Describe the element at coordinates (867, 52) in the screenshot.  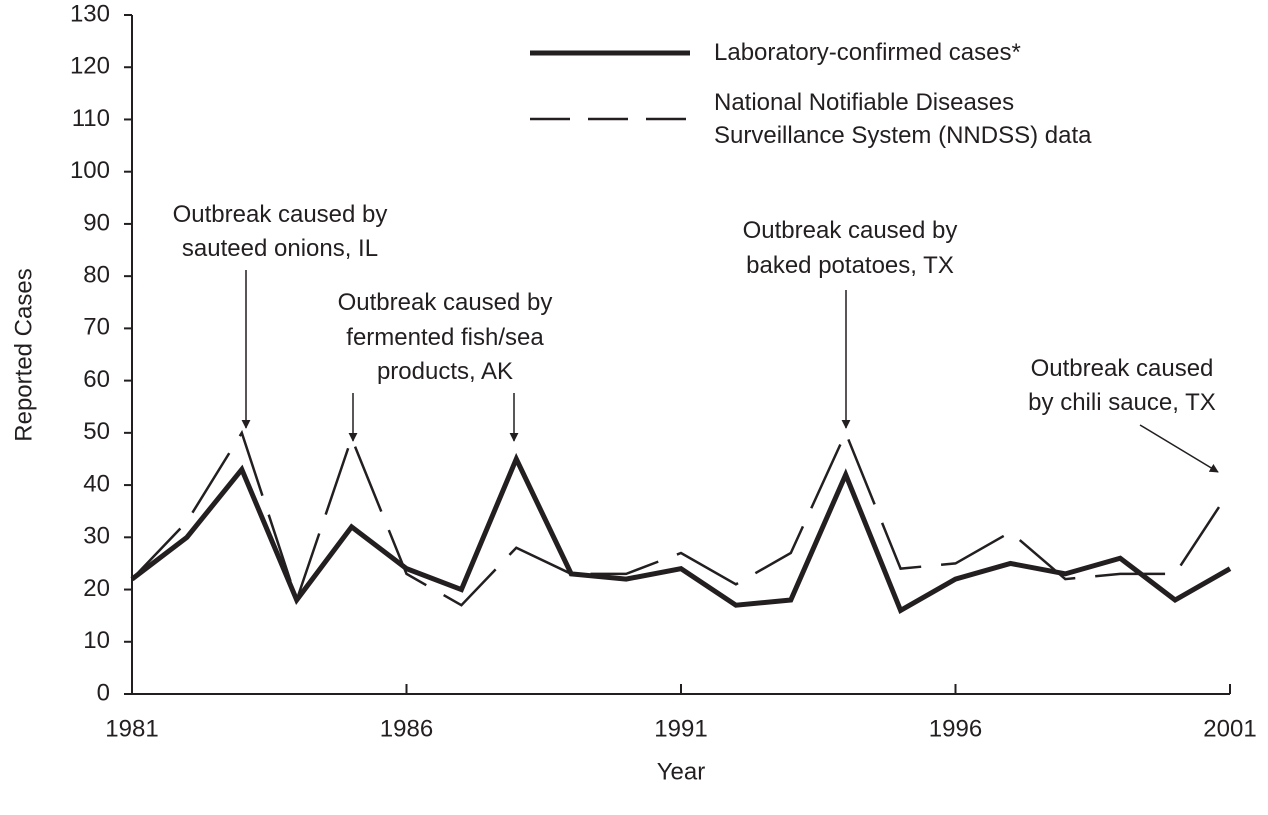
I see `legend-label: Laboratory-confirmed cases*` at that location.